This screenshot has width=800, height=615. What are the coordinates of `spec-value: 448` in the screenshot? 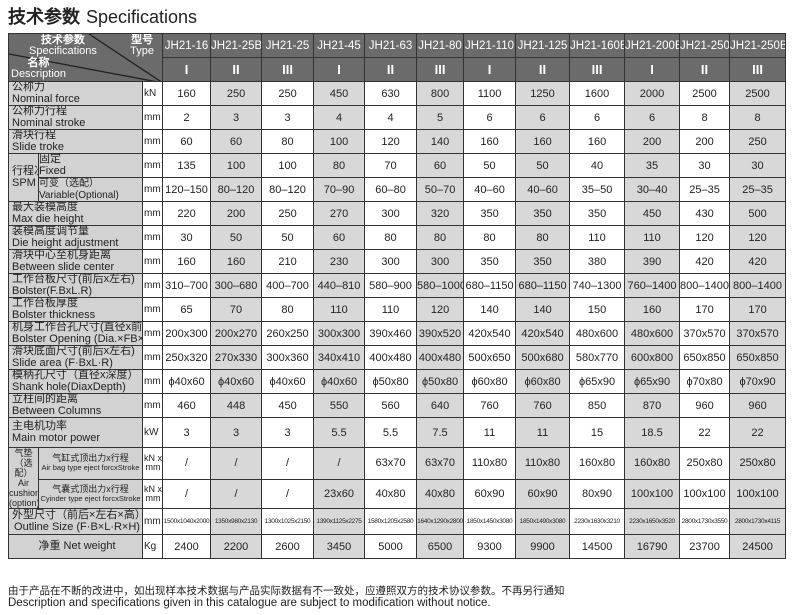 It's located at (236, 405).